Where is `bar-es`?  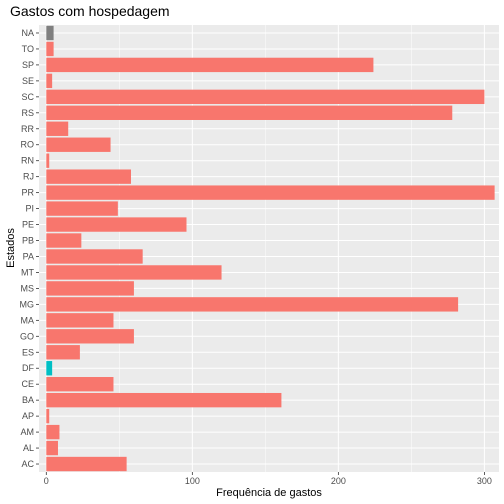
bar-es is located at coordinates (63, 352).